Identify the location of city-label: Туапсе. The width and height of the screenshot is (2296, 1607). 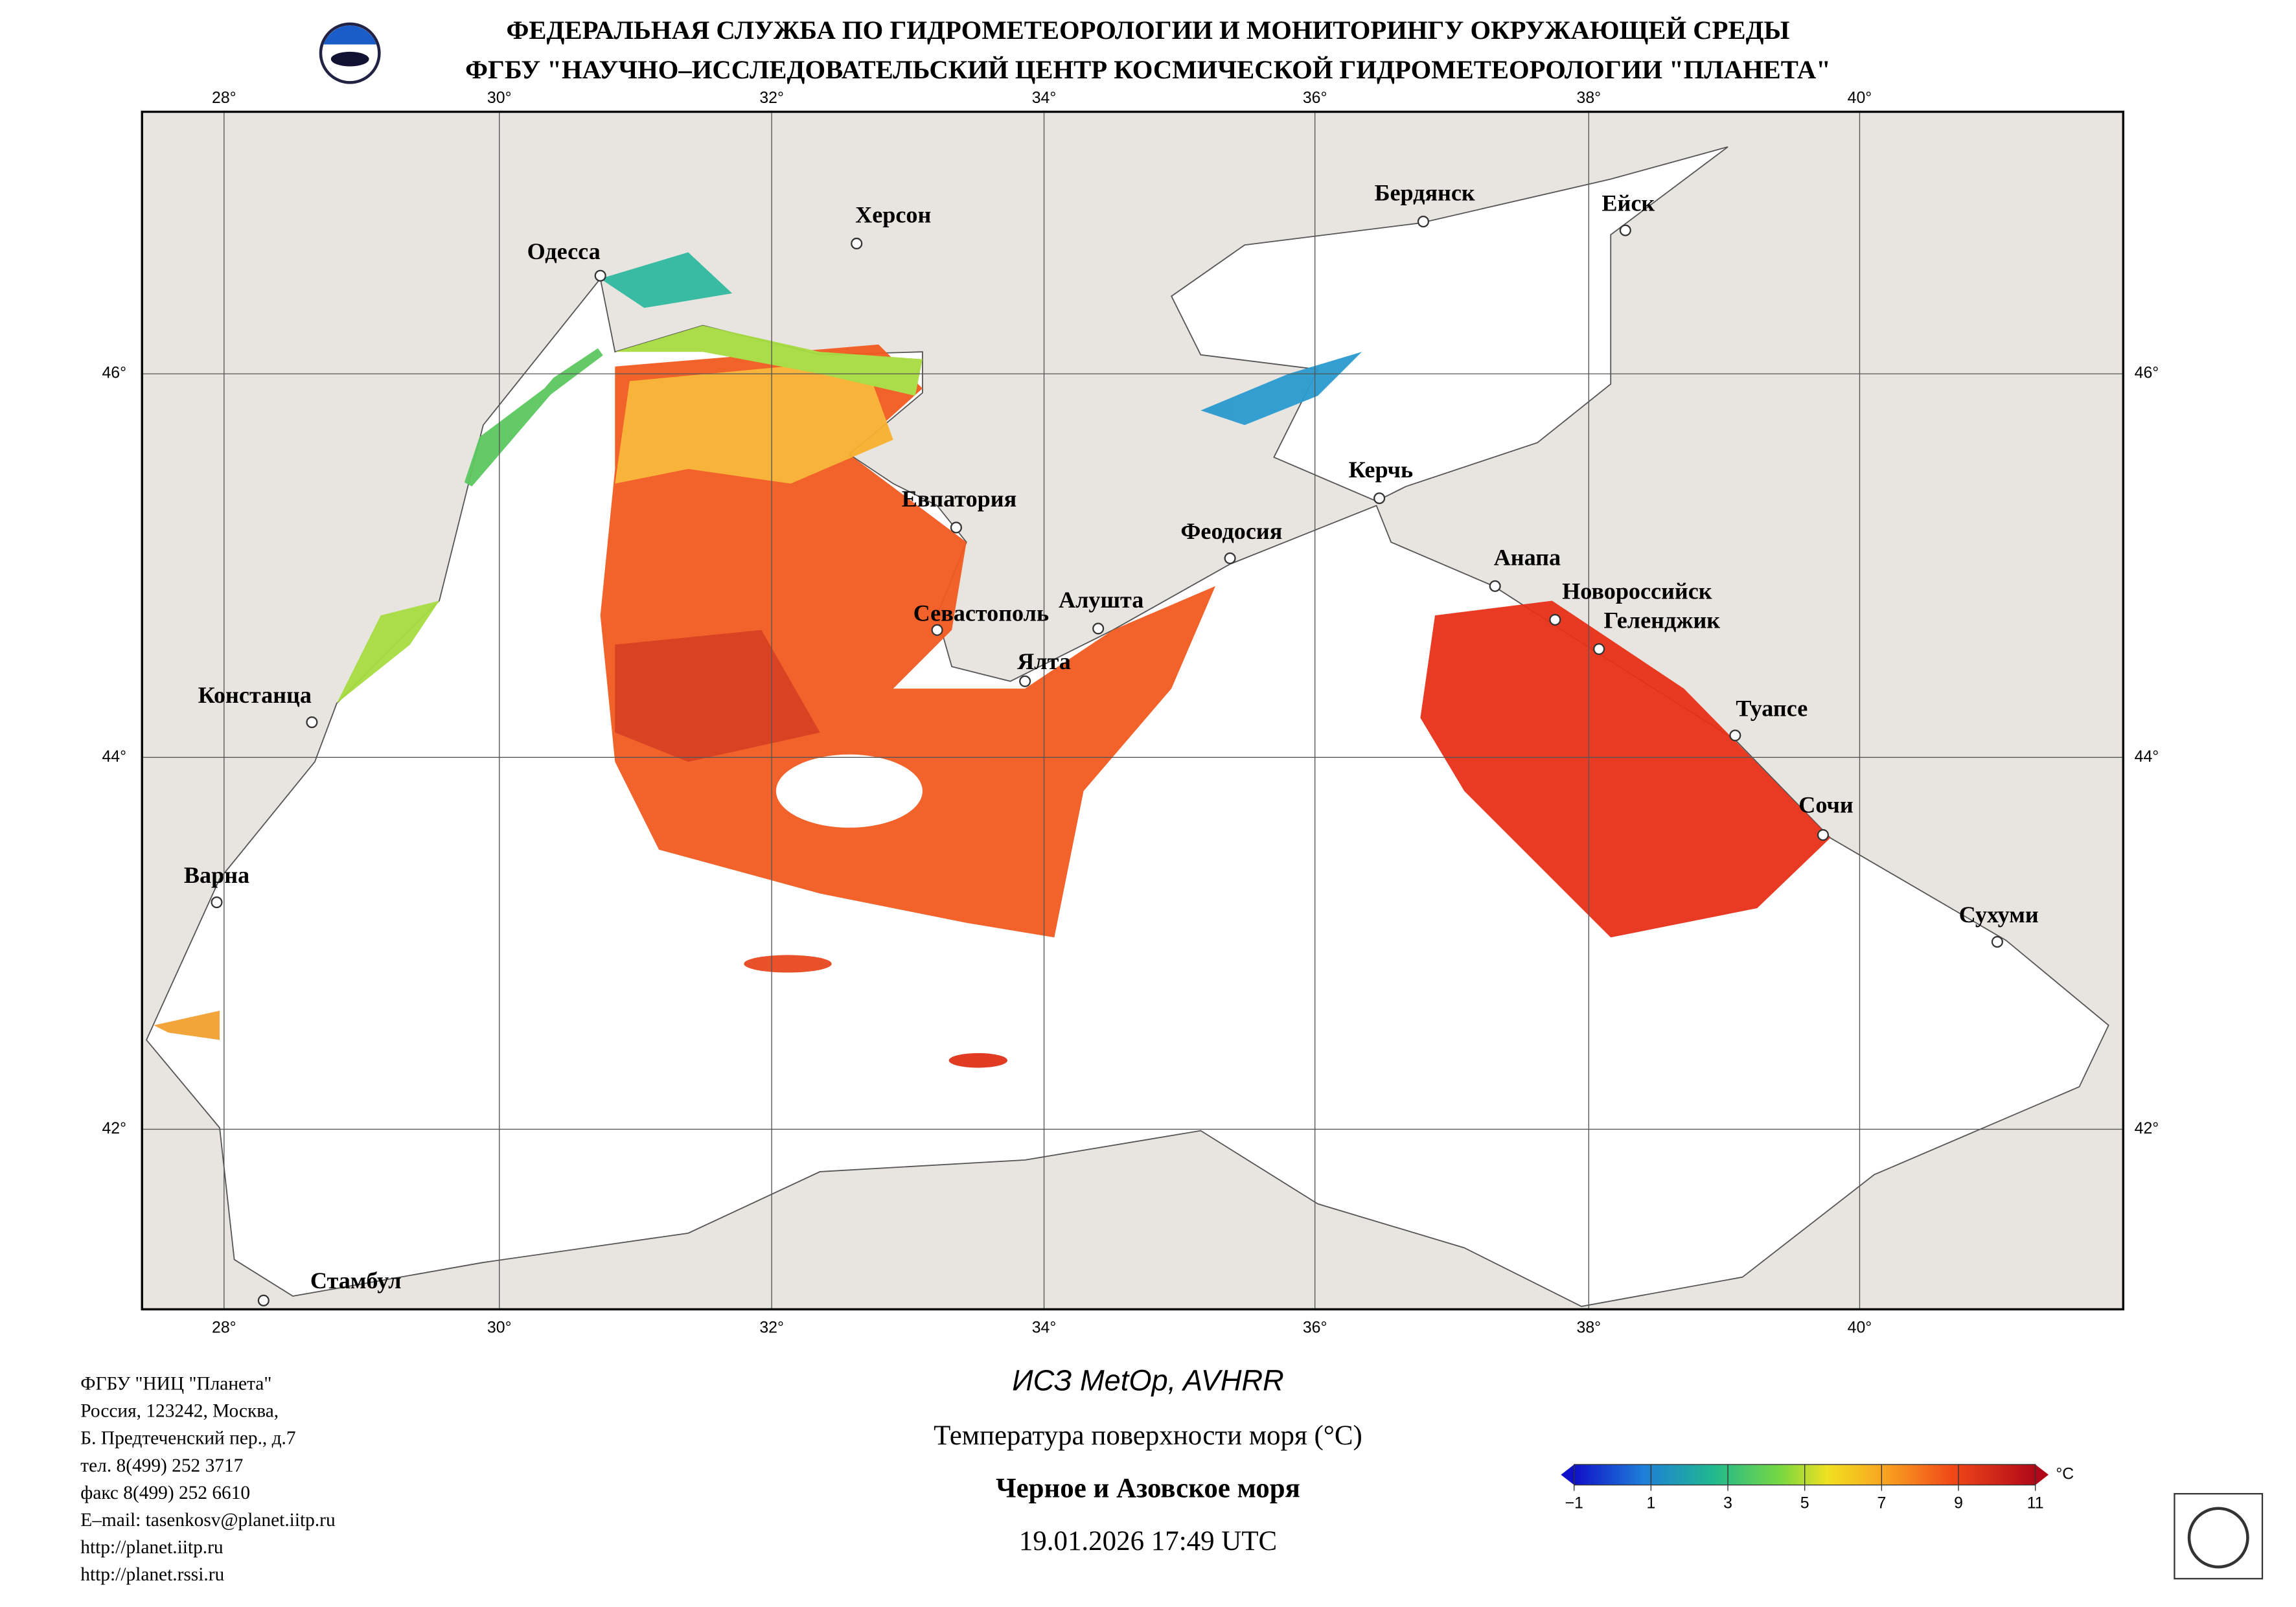
(1772, 708).